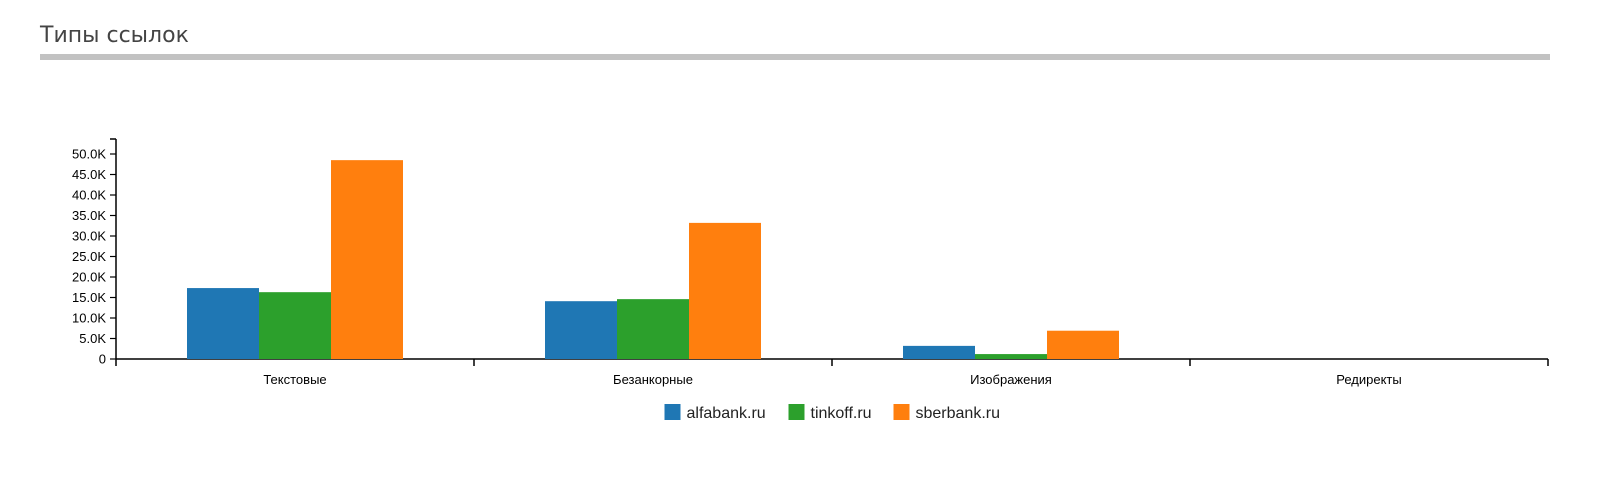 Image resolution: width=1600 pixels, height=484 pixels. Describe the element at coordinates (114, 35) in the screenshot. I see `section-title: Типы ссылок` at that location.